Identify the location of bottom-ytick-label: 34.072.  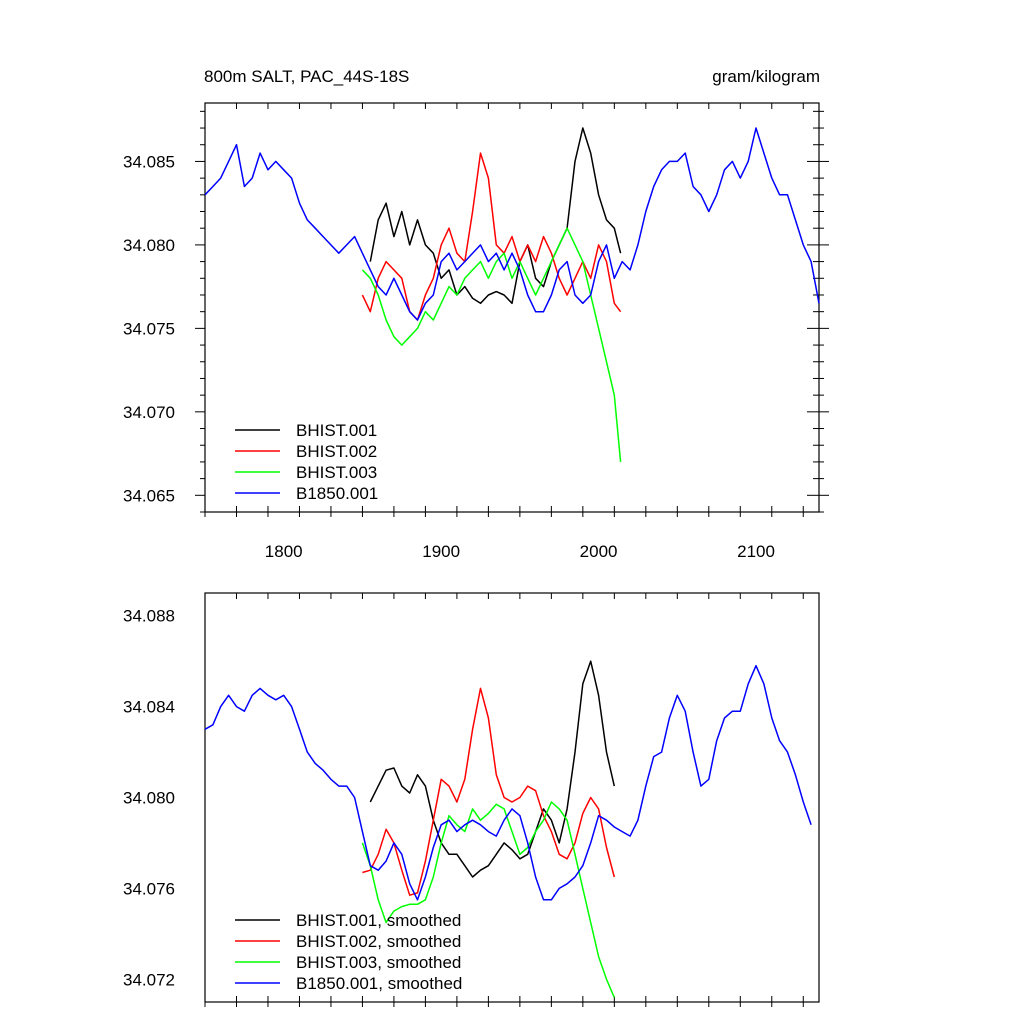
(149, 979).